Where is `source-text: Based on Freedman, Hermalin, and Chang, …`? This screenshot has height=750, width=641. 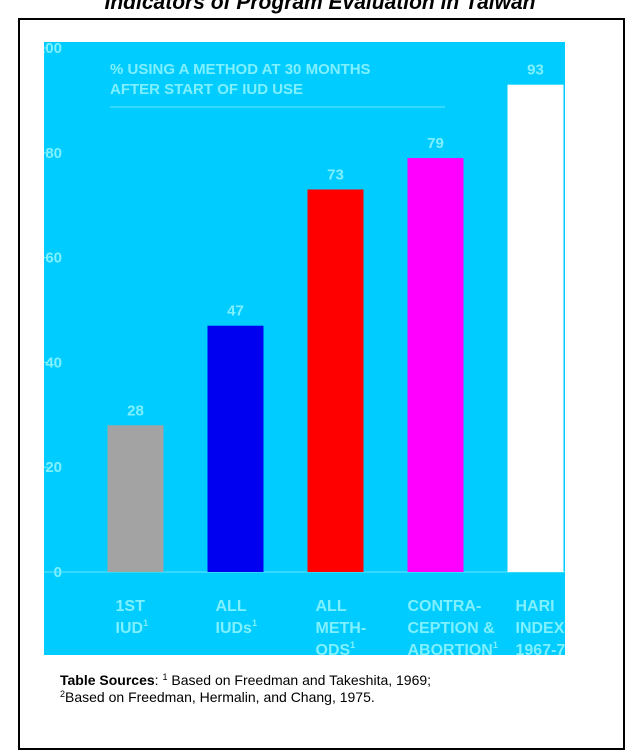 source-text: Based on Freedman, Hermalin, and Chang, … is located at coordinates (220, 697).